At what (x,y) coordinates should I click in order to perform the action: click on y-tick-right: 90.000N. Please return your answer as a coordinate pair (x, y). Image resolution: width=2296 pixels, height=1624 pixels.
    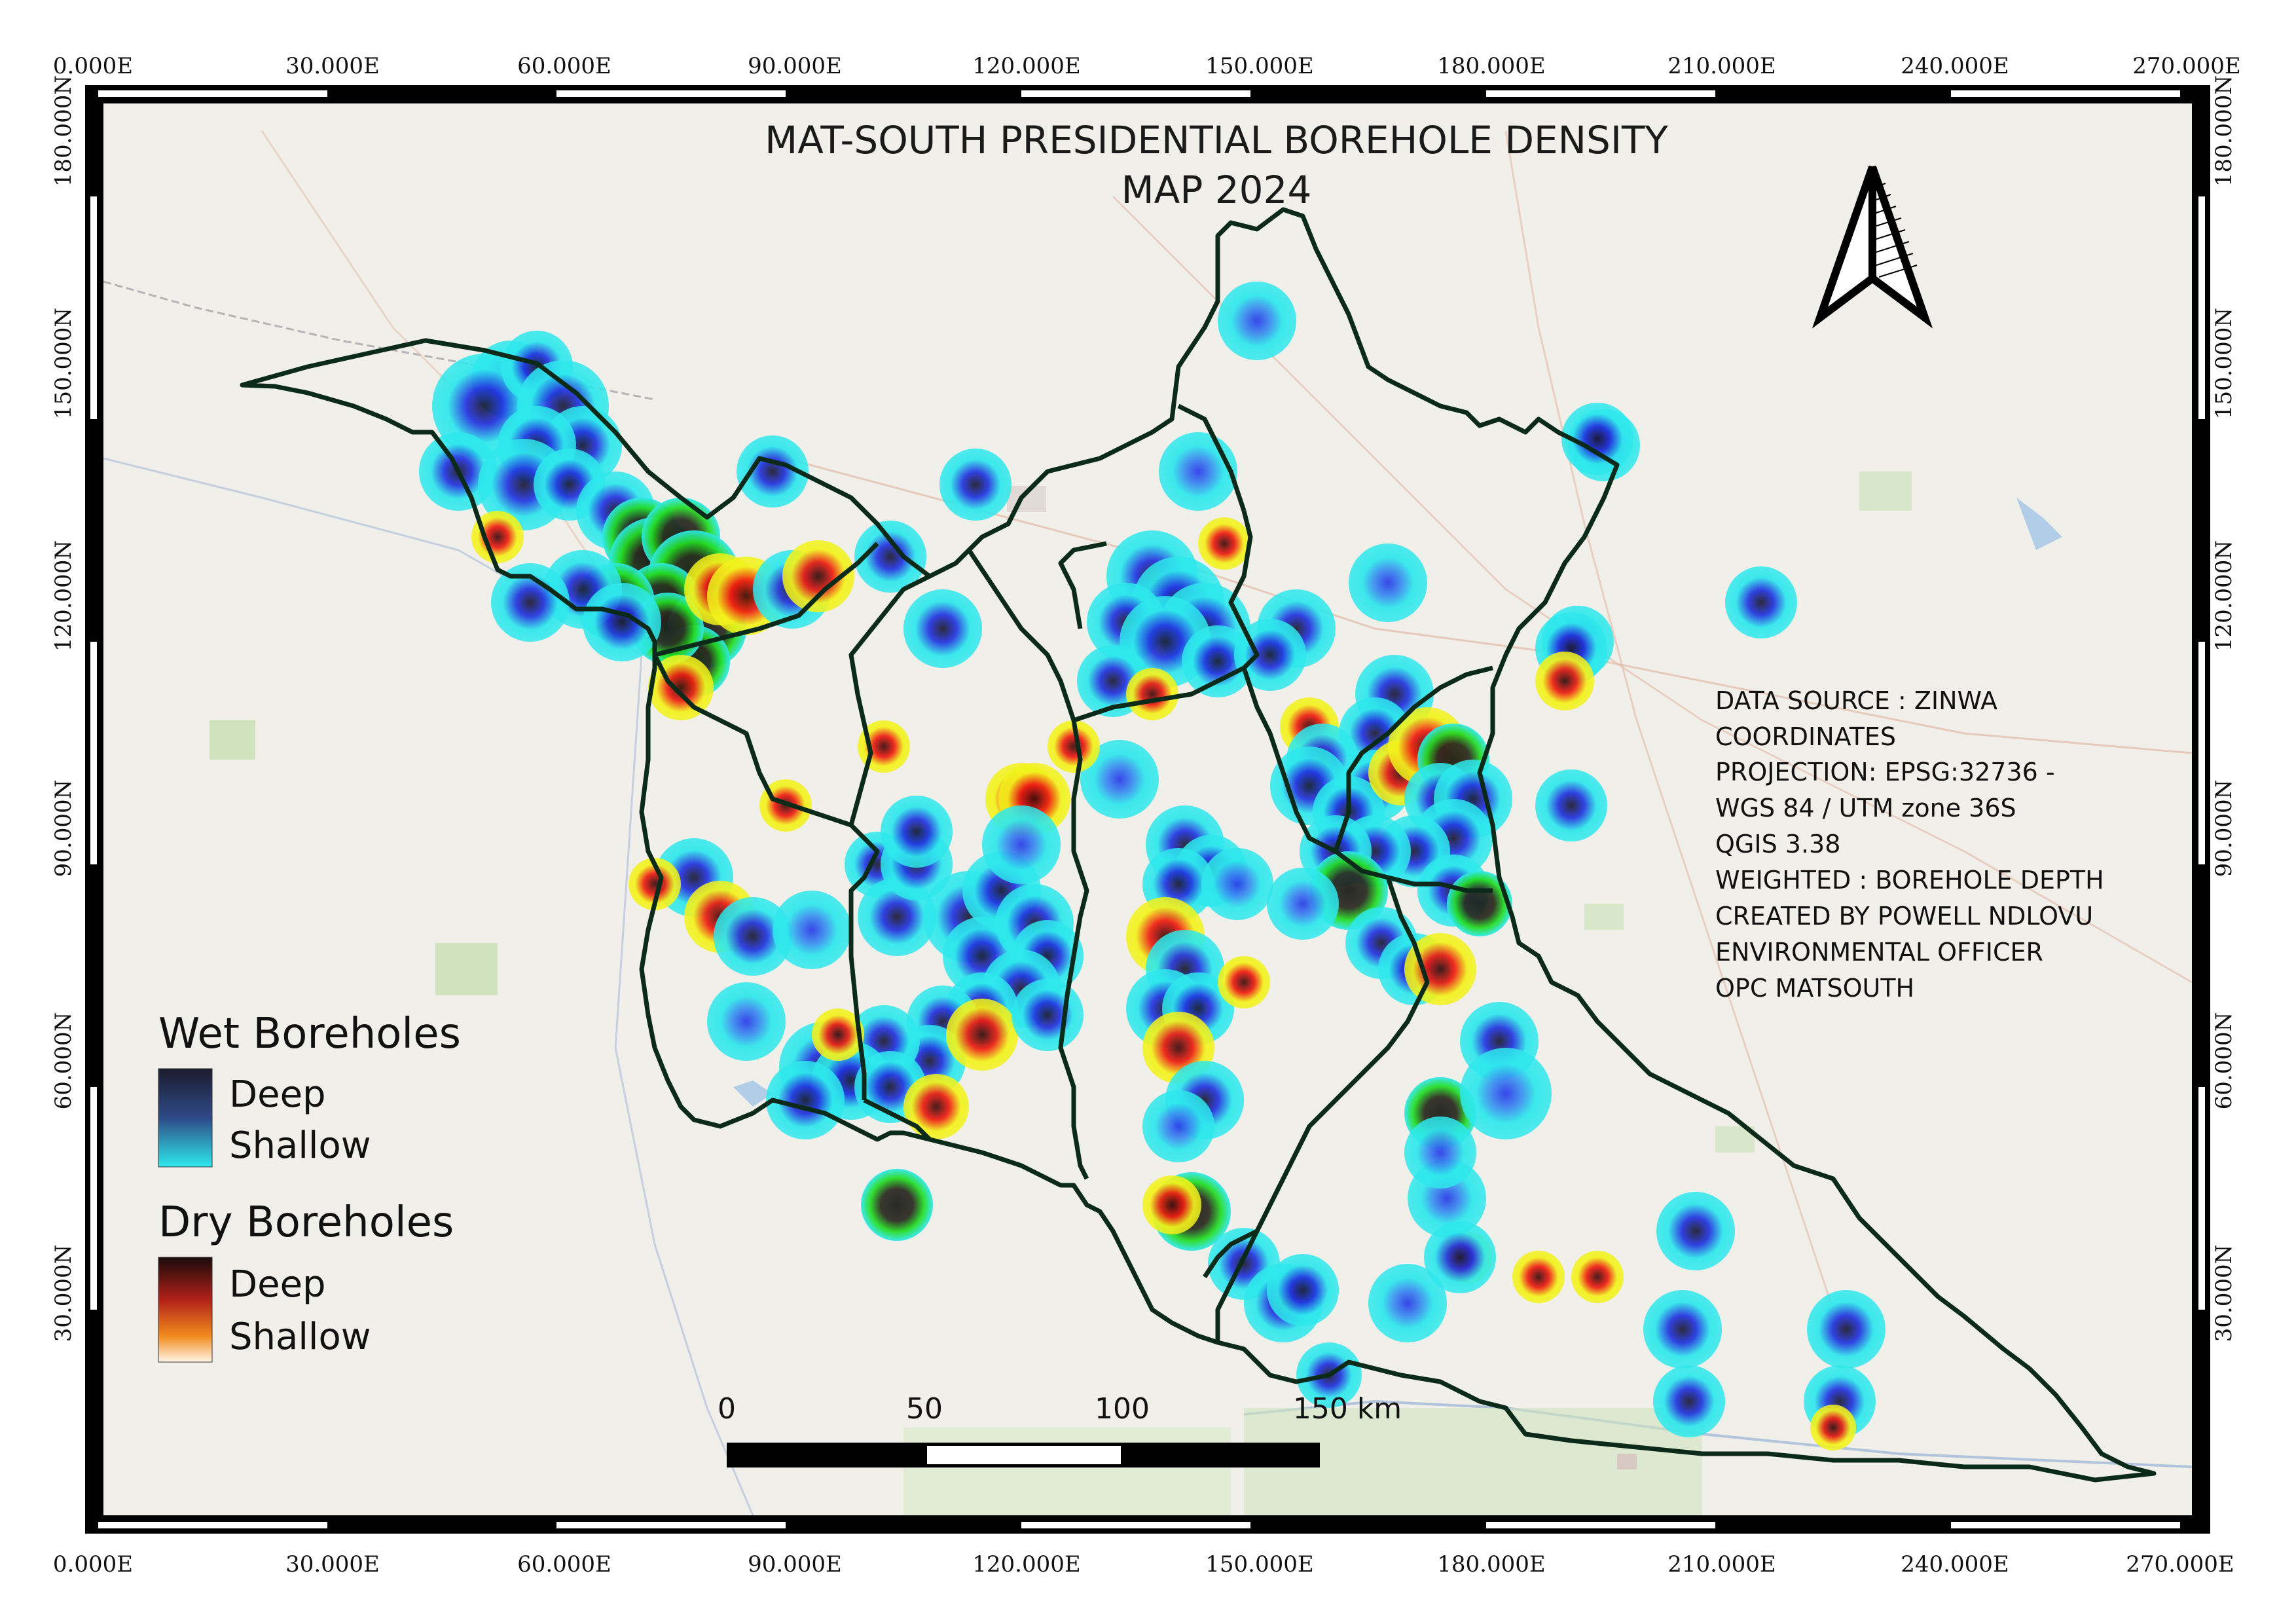
    Looking at the image, I should click on (2224, 828).